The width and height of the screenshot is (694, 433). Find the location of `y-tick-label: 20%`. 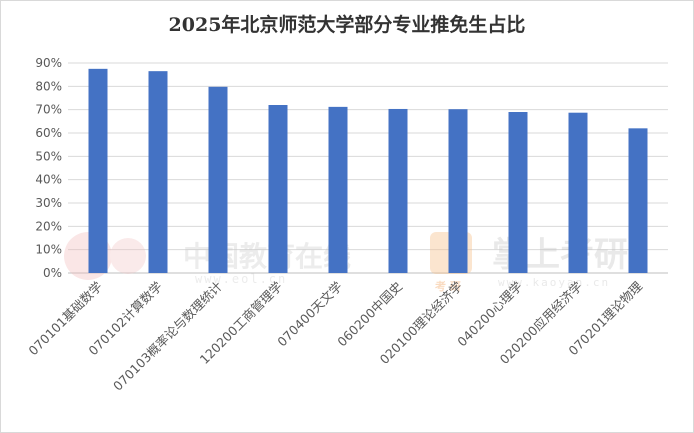

y-tick-label: 20% is located at coordinates (48, 226).